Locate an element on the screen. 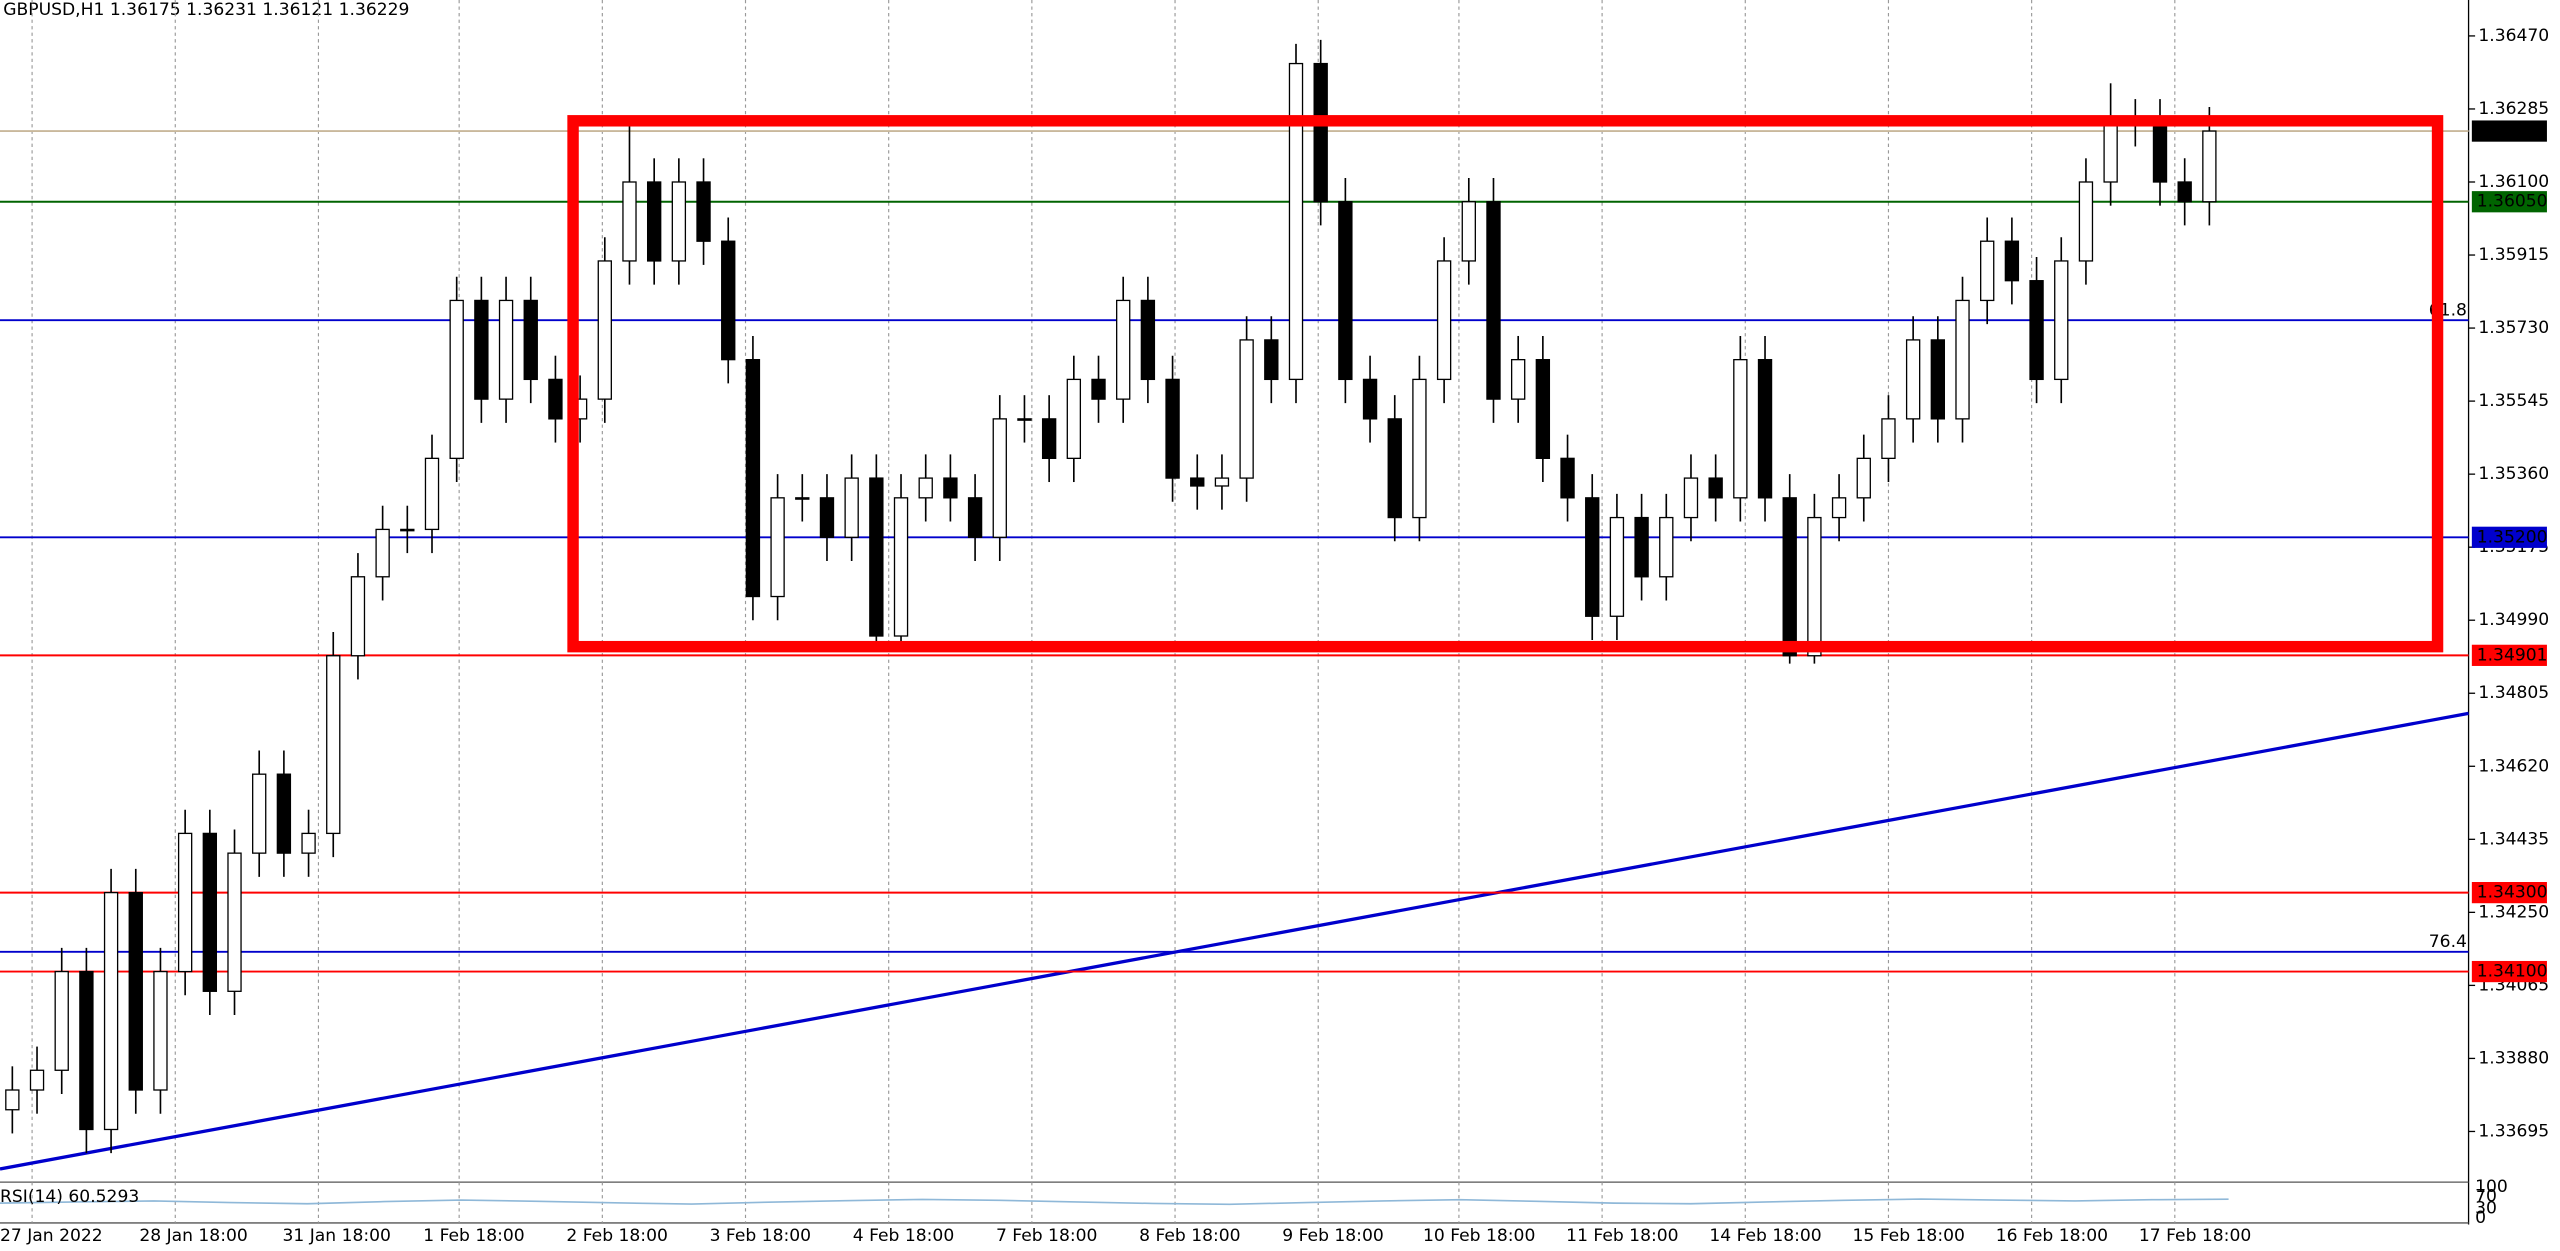  y-tick-label: 1.33695 is located at coordinates (2513, 1131).